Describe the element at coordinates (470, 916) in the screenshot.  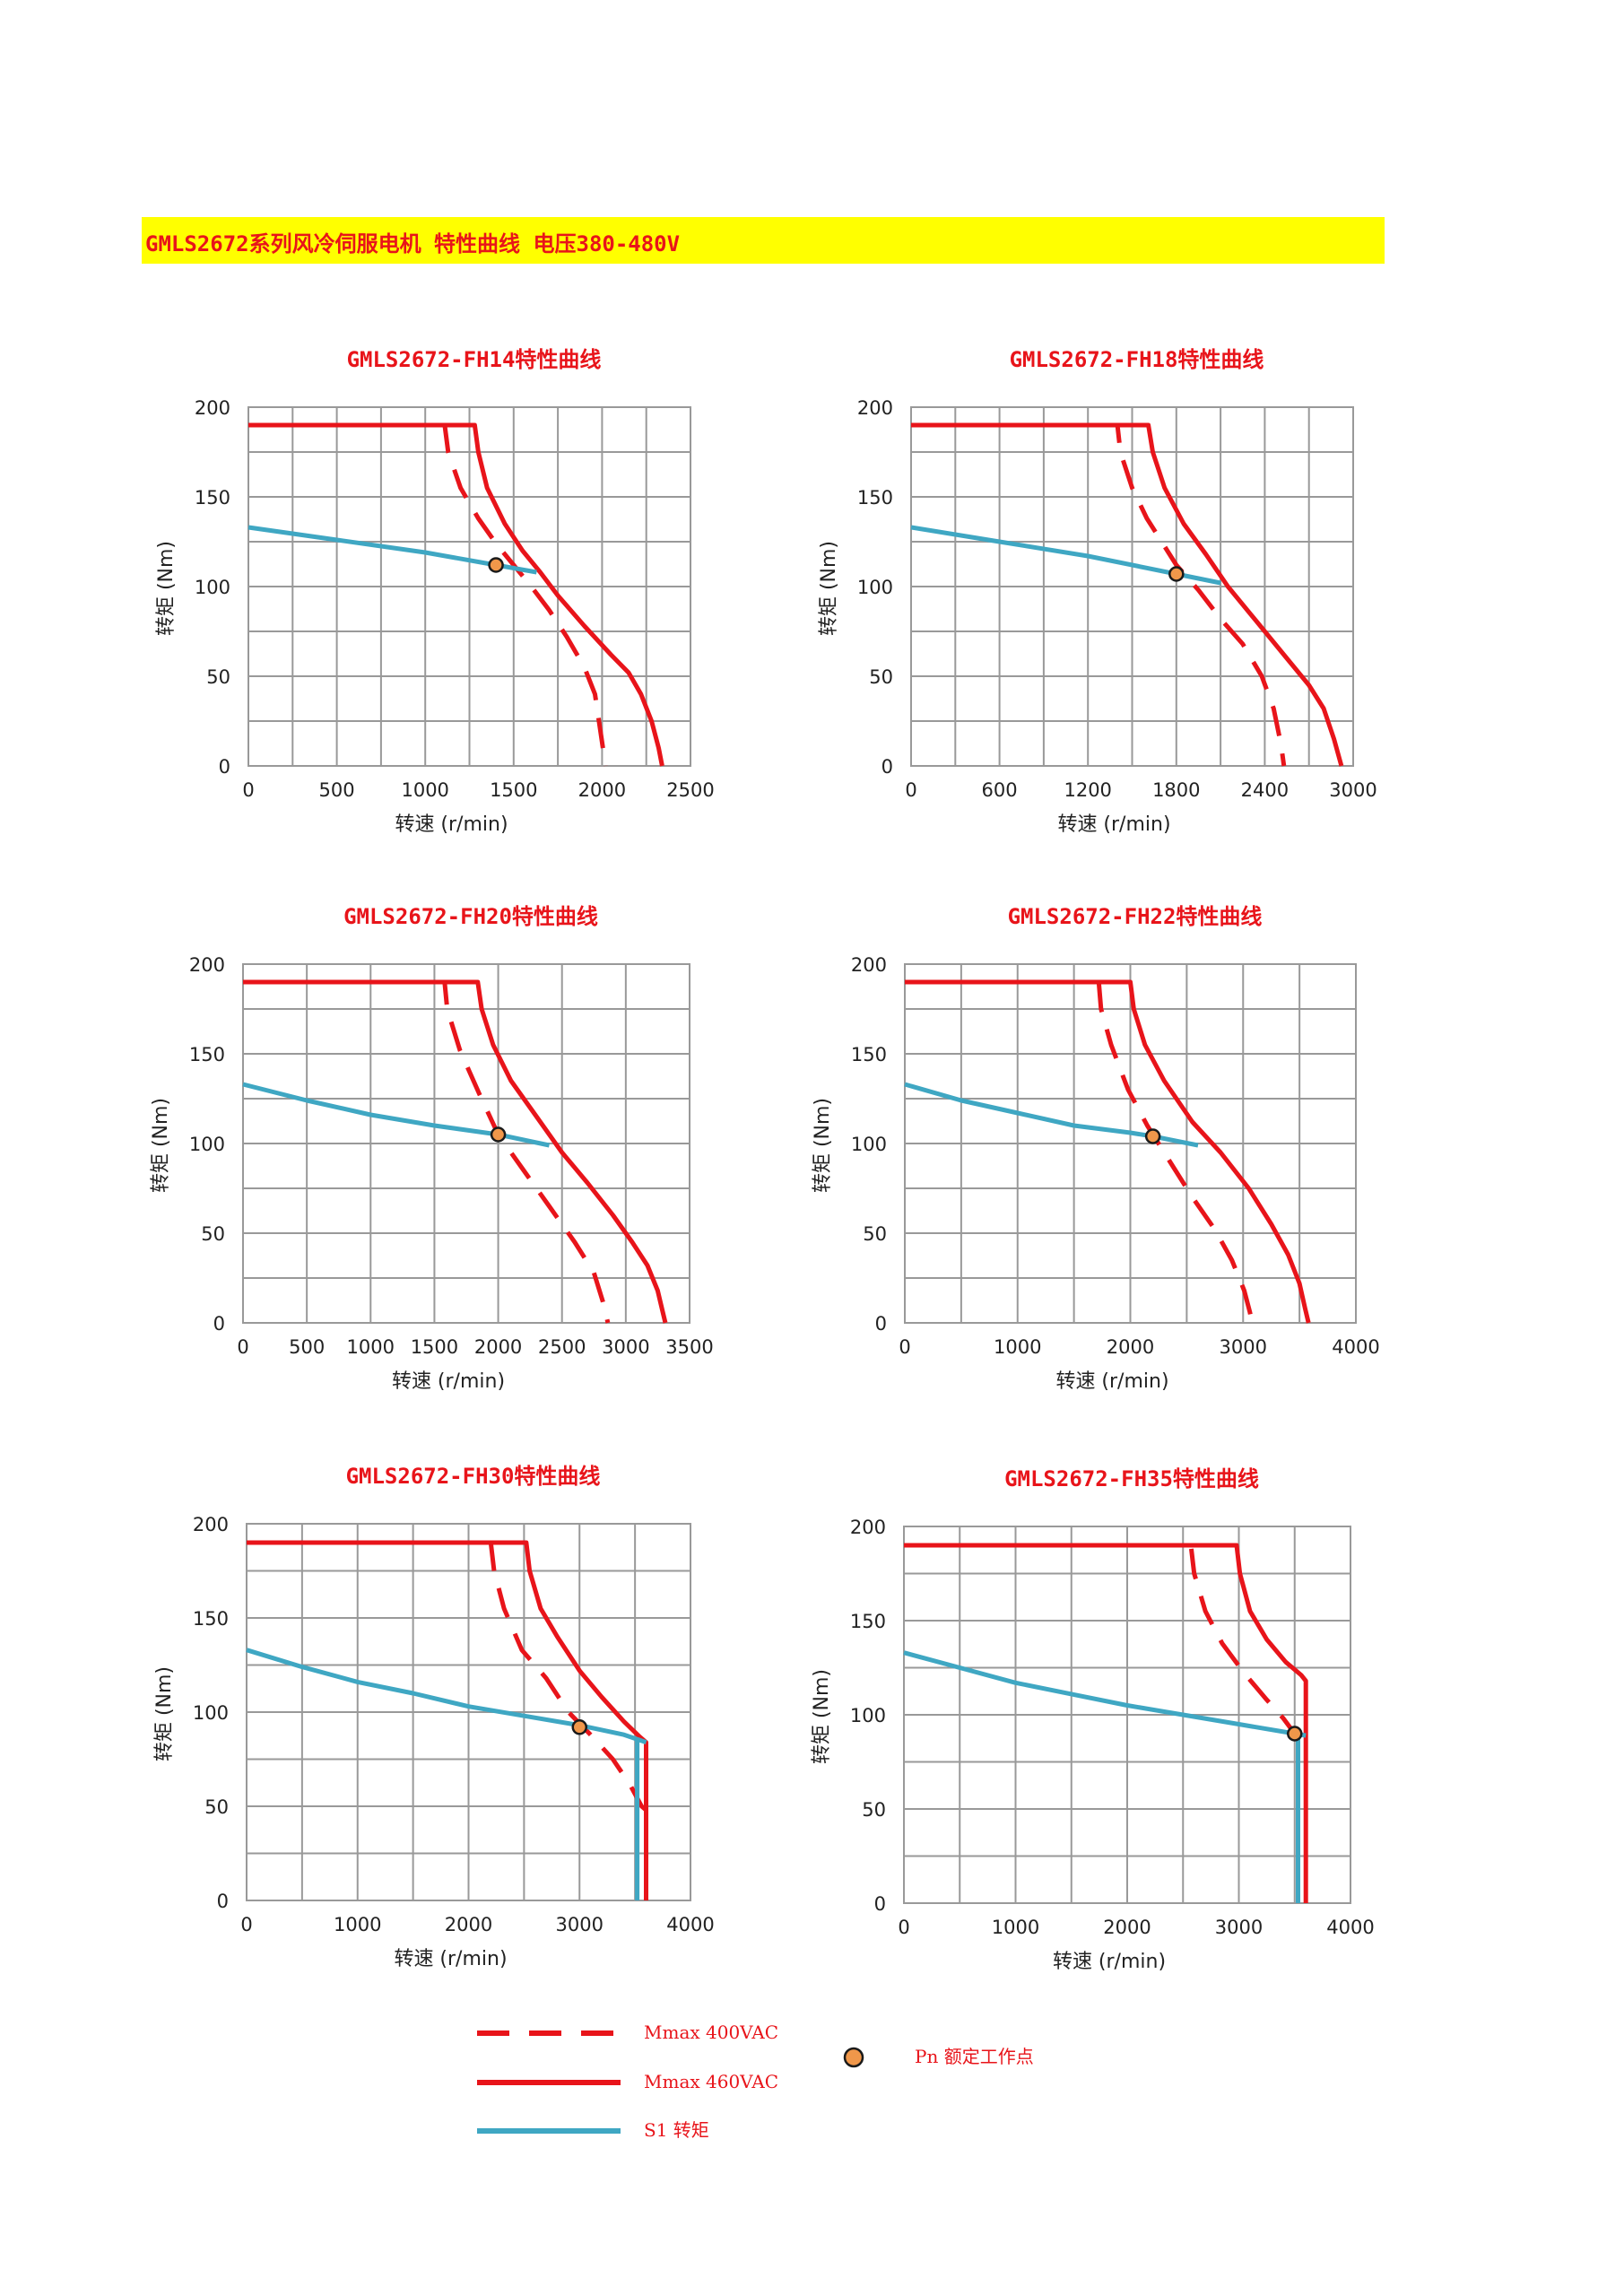
I see `chart-title: GMLS2672-FH20特性曲线` at that location.